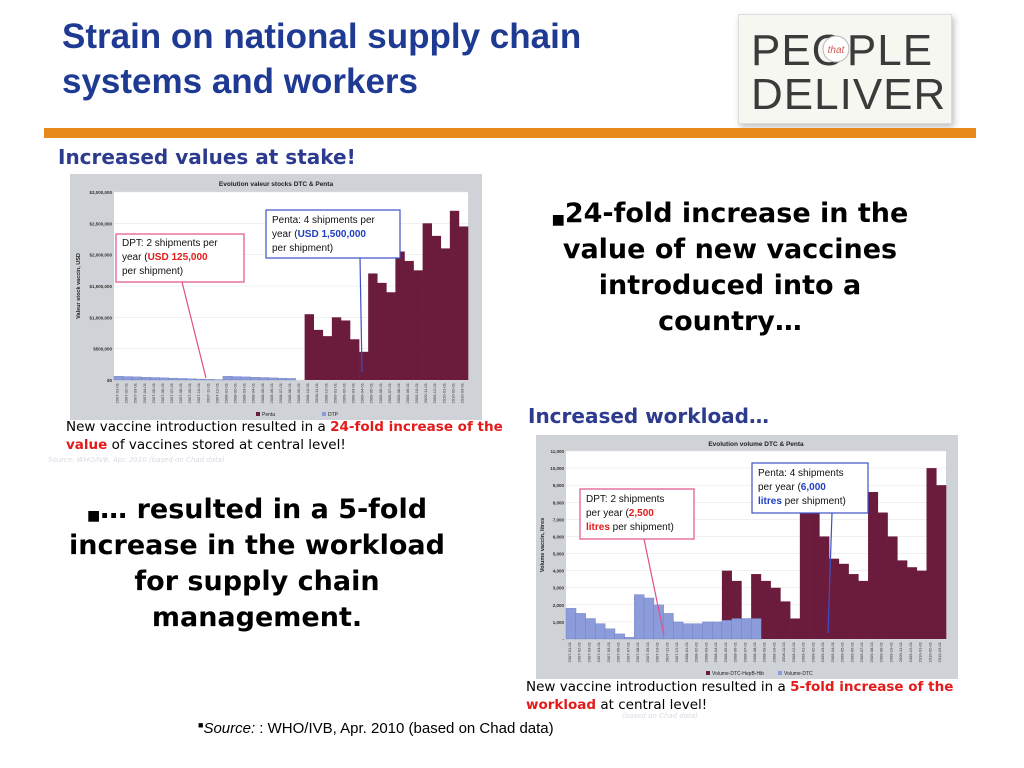 The image size is (1024, 768). Describe the element at coordinates (229, 728) in the screenshot. I see `source-label: Source:` at that location.